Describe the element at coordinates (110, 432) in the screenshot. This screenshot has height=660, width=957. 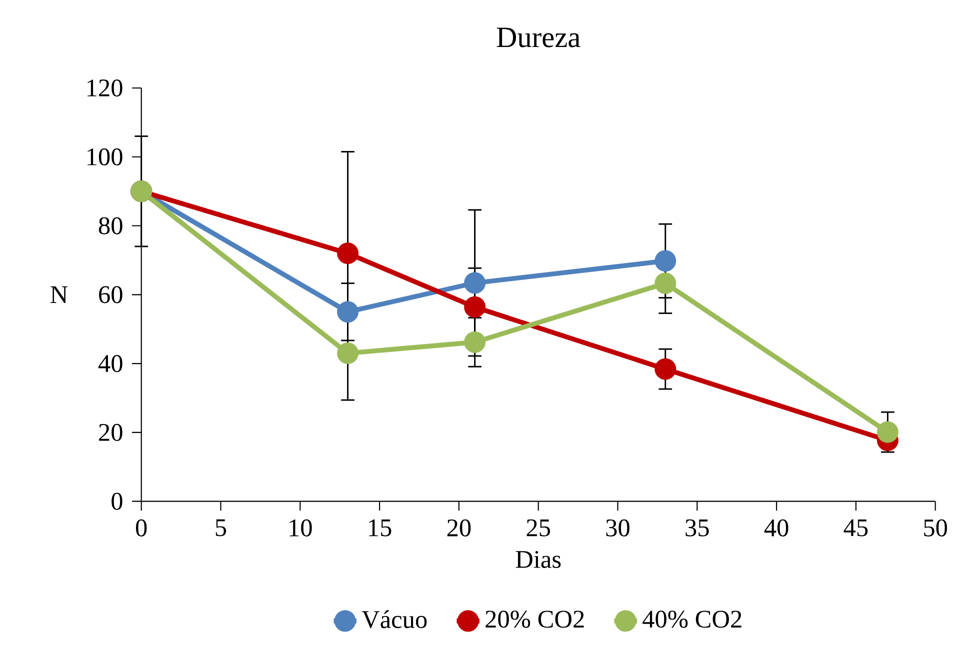
I see `y-tick-label: 20` at that location.